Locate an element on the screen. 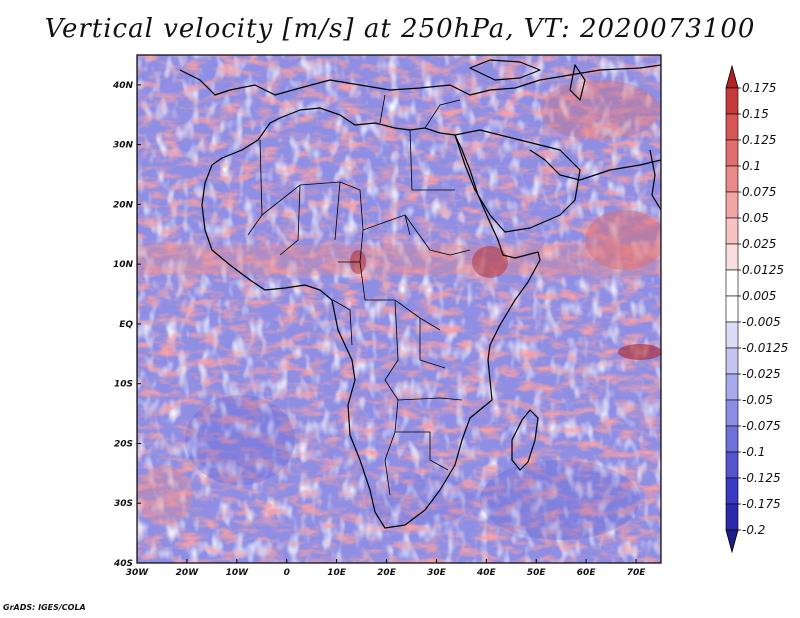 Image resolution: width=800 pixels, height=618 pixels. colorbar-level-label: 0.025 is located at coordinates (759, 244).